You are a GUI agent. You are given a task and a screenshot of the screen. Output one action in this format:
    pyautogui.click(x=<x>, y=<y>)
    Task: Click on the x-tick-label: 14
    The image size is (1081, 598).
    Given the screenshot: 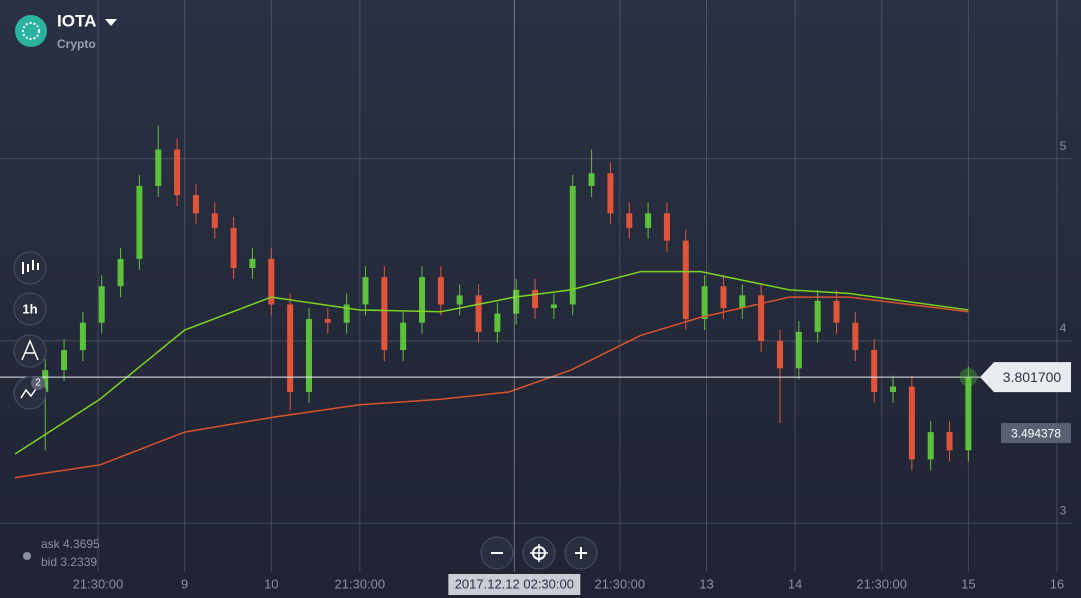 What is the action you would take?
    pyautogui.click(x=795, y=583)
    